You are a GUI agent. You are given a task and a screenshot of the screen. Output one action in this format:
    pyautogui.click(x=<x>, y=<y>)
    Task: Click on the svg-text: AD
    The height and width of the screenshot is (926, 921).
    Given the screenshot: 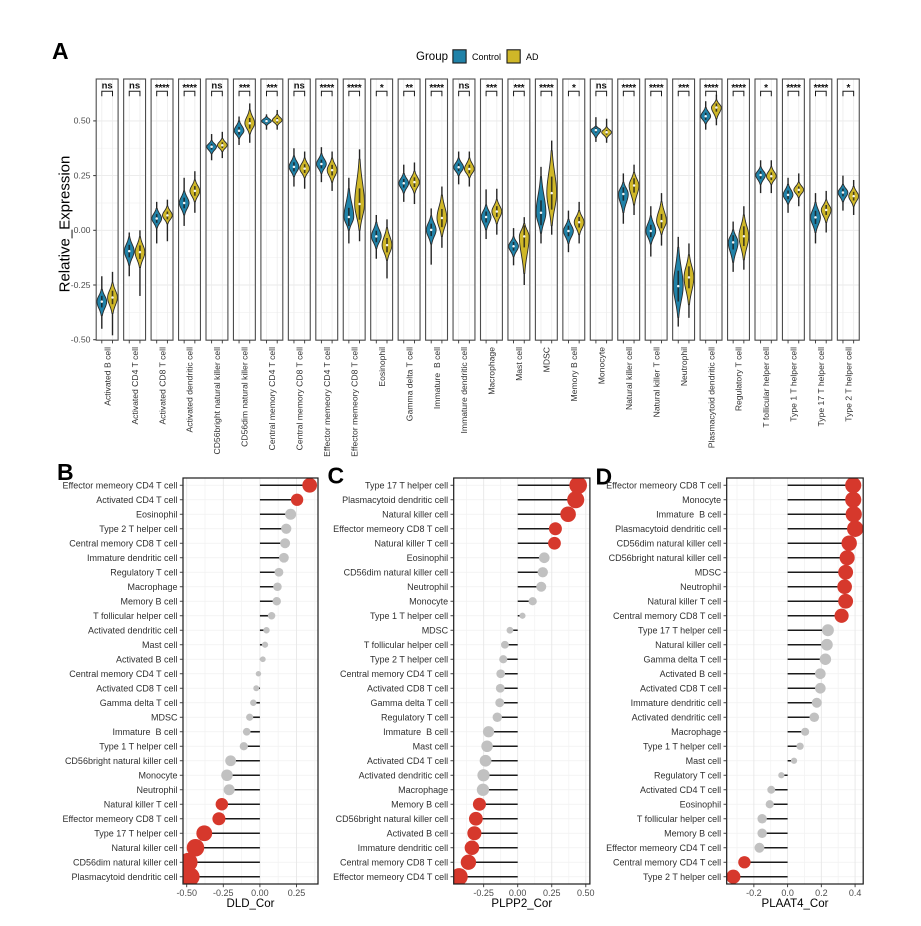 What is the action you would take?
    pyautogui.click(x=532, y=57)
    